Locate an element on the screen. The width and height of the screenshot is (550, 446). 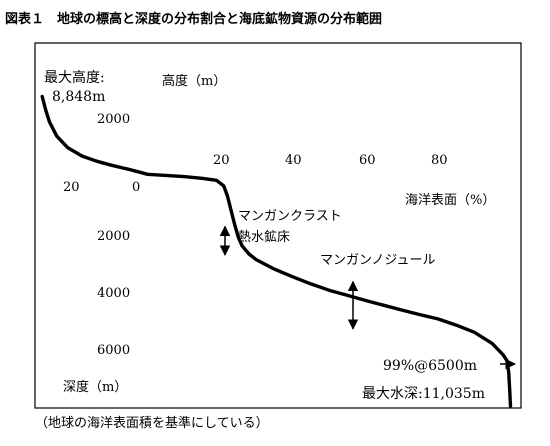
max-height-value: 8,848m is located at coordinates (78, 97).